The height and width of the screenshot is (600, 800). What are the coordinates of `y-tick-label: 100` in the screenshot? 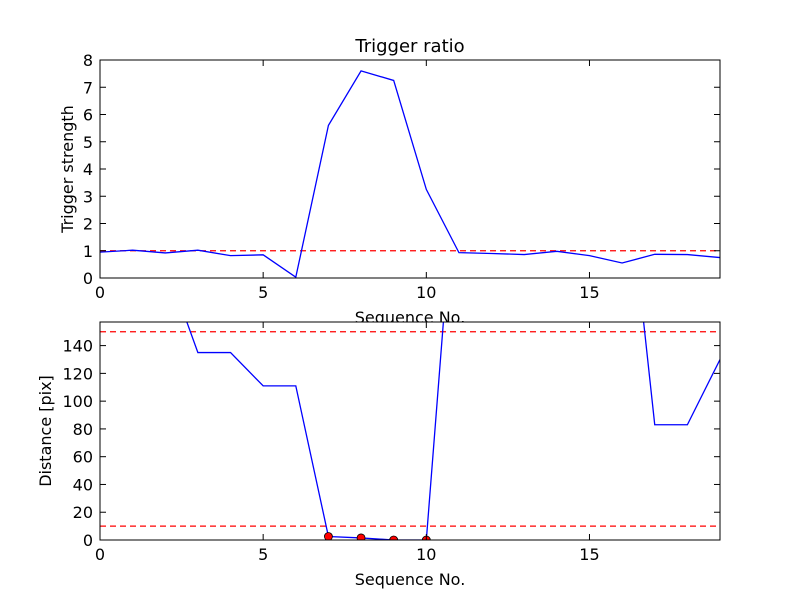 It's located at (77, 401).